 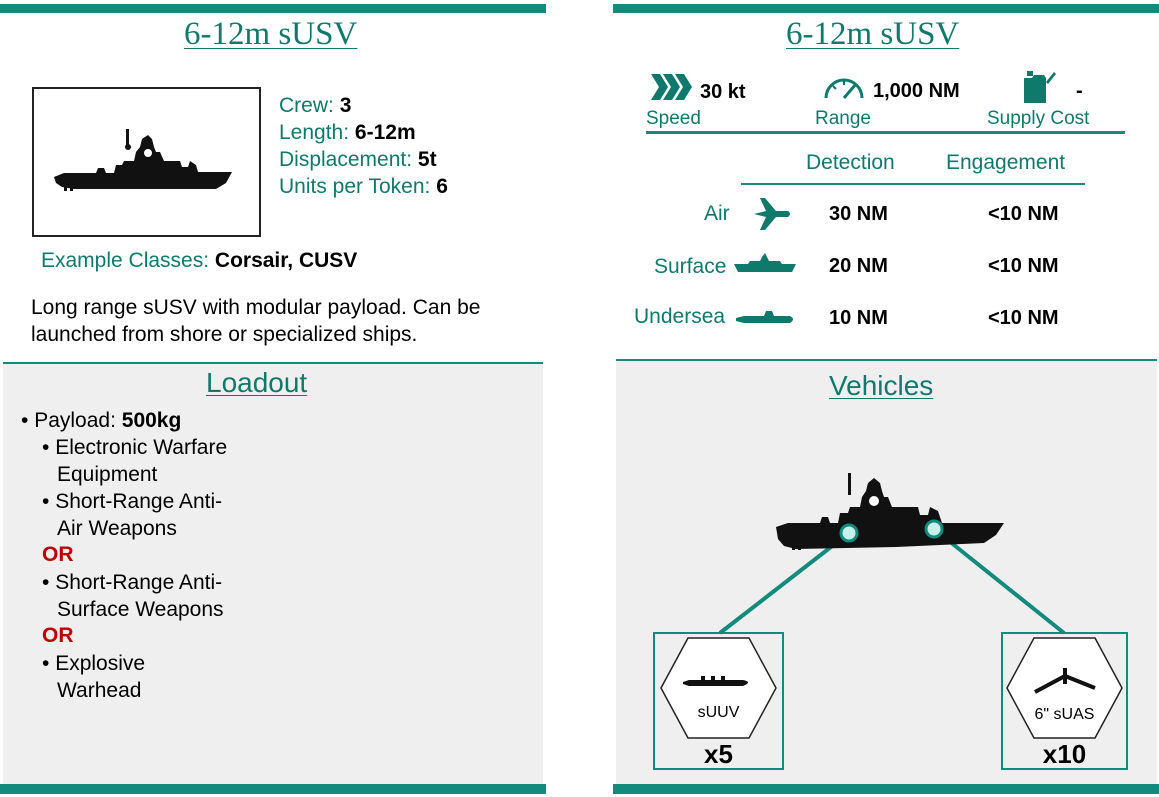 What do you see at coordinates (873, 34) in the screenshot?
I see `right-card-title: 6-12m sUSV` at bounding box center [873, 34].